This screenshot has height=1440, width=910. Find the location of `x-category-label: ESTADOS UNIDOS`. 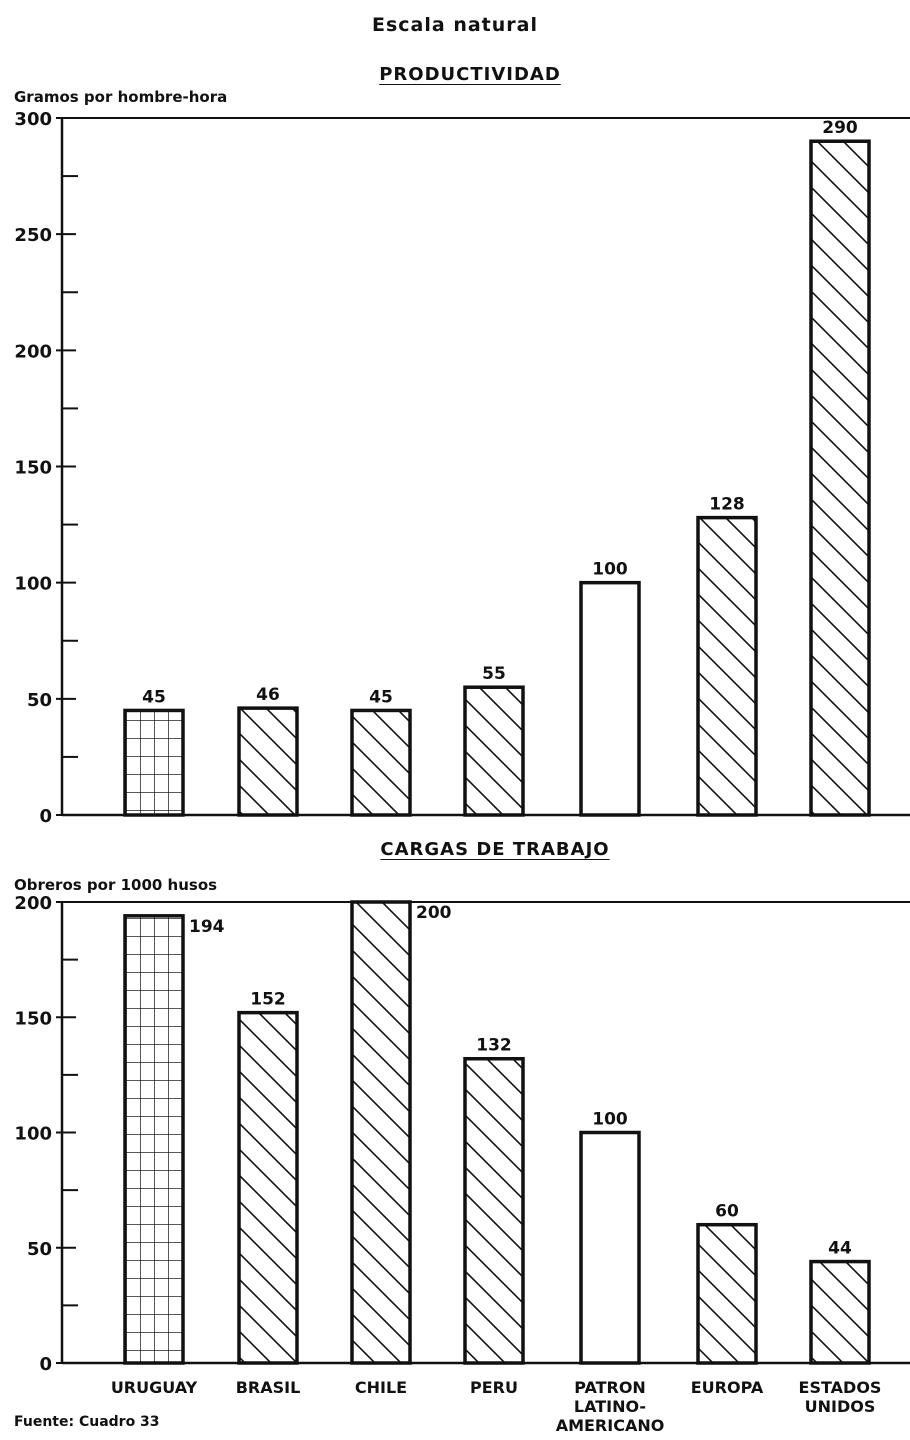

x-category-label: ESTADOS UNIDOS is located at coordinates (840, 1397).